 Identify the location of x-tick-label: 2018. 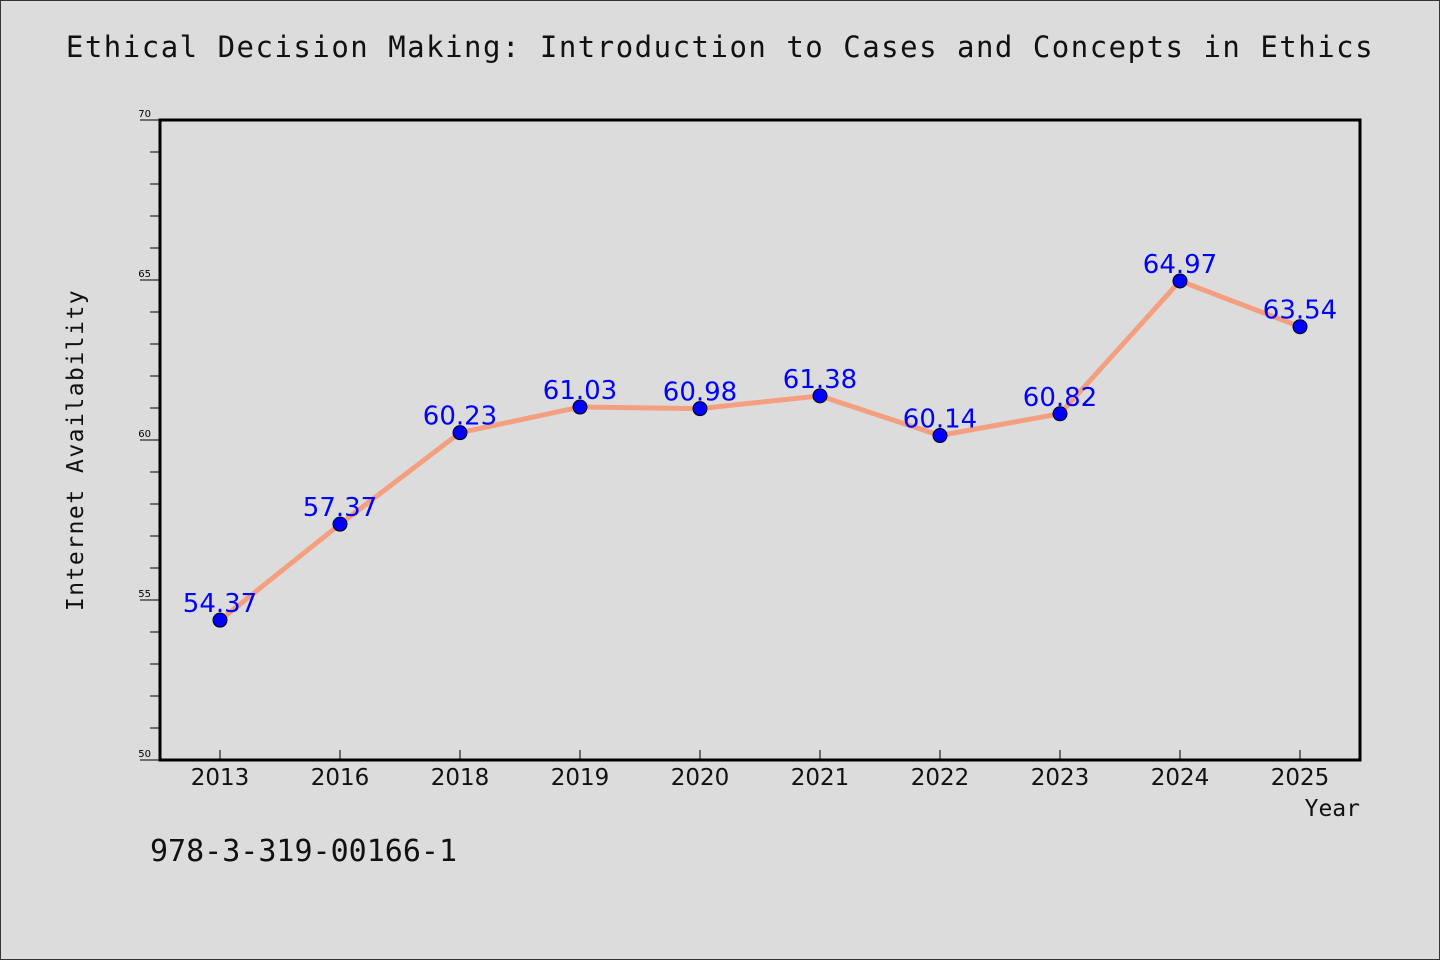
(460, 778).